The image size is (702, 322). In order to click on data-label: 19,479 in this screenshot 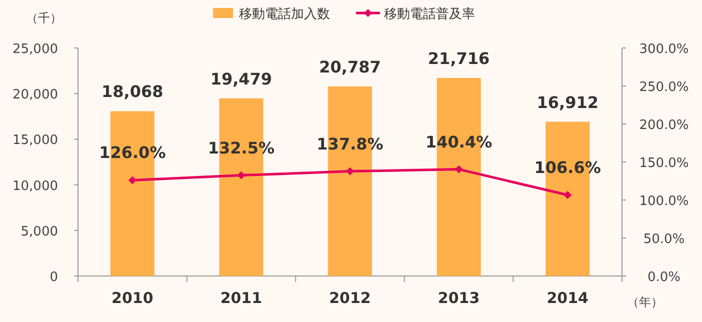, I will do `click(241, 78)`.